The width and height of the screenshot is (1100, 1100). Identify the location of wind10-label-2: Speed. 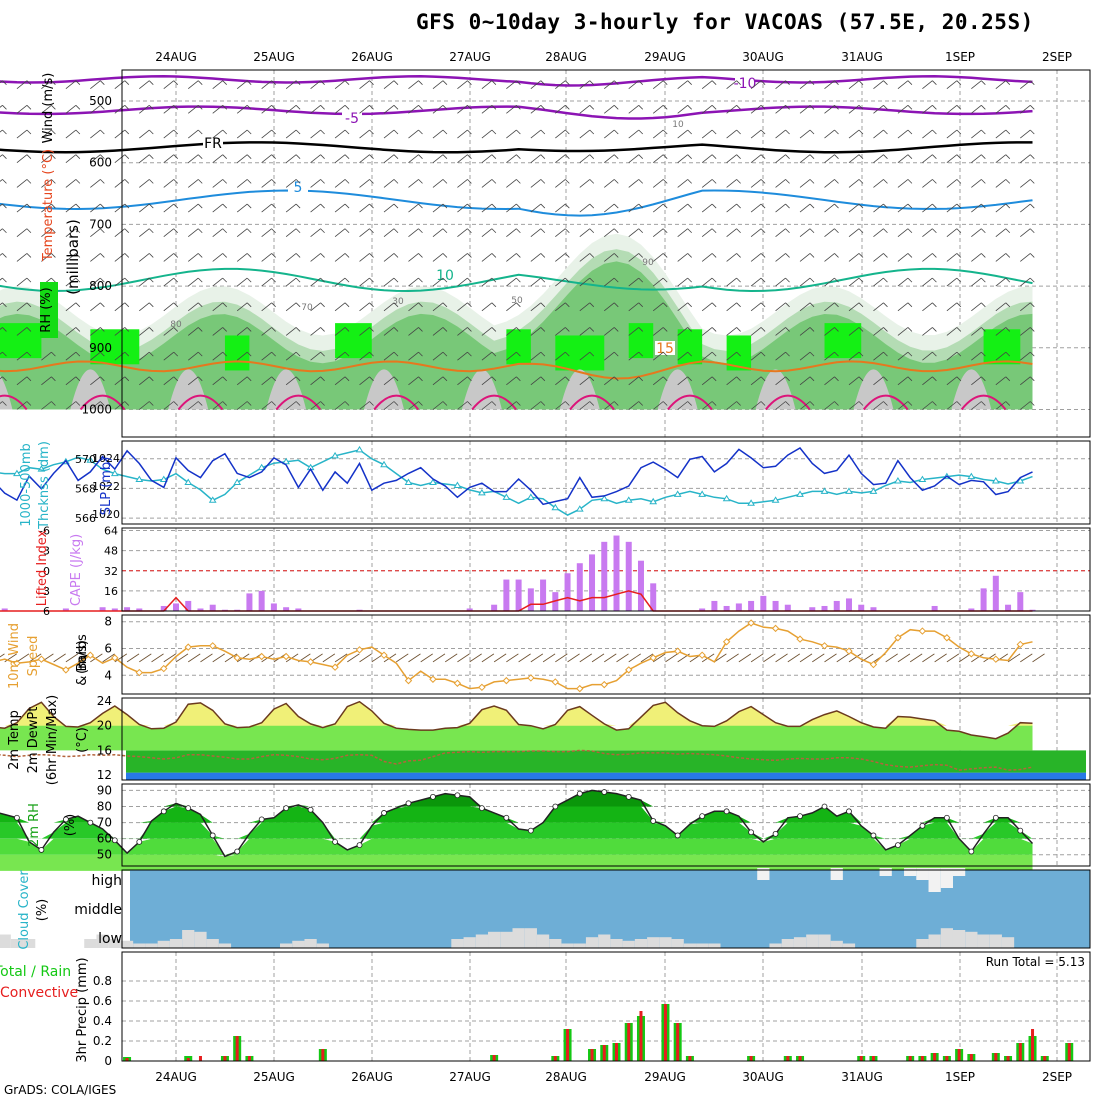
(33, 656).